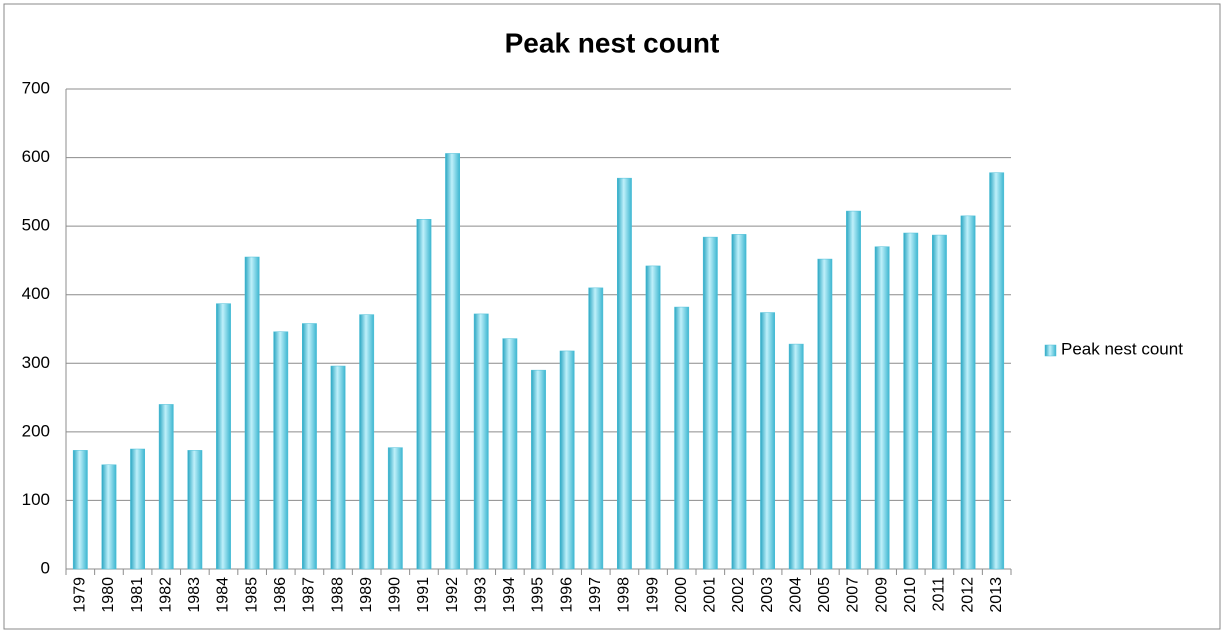 The width and height of the screenshot is (1225, 634). I want to click on y-tick-label: 0, so click(45, 567).